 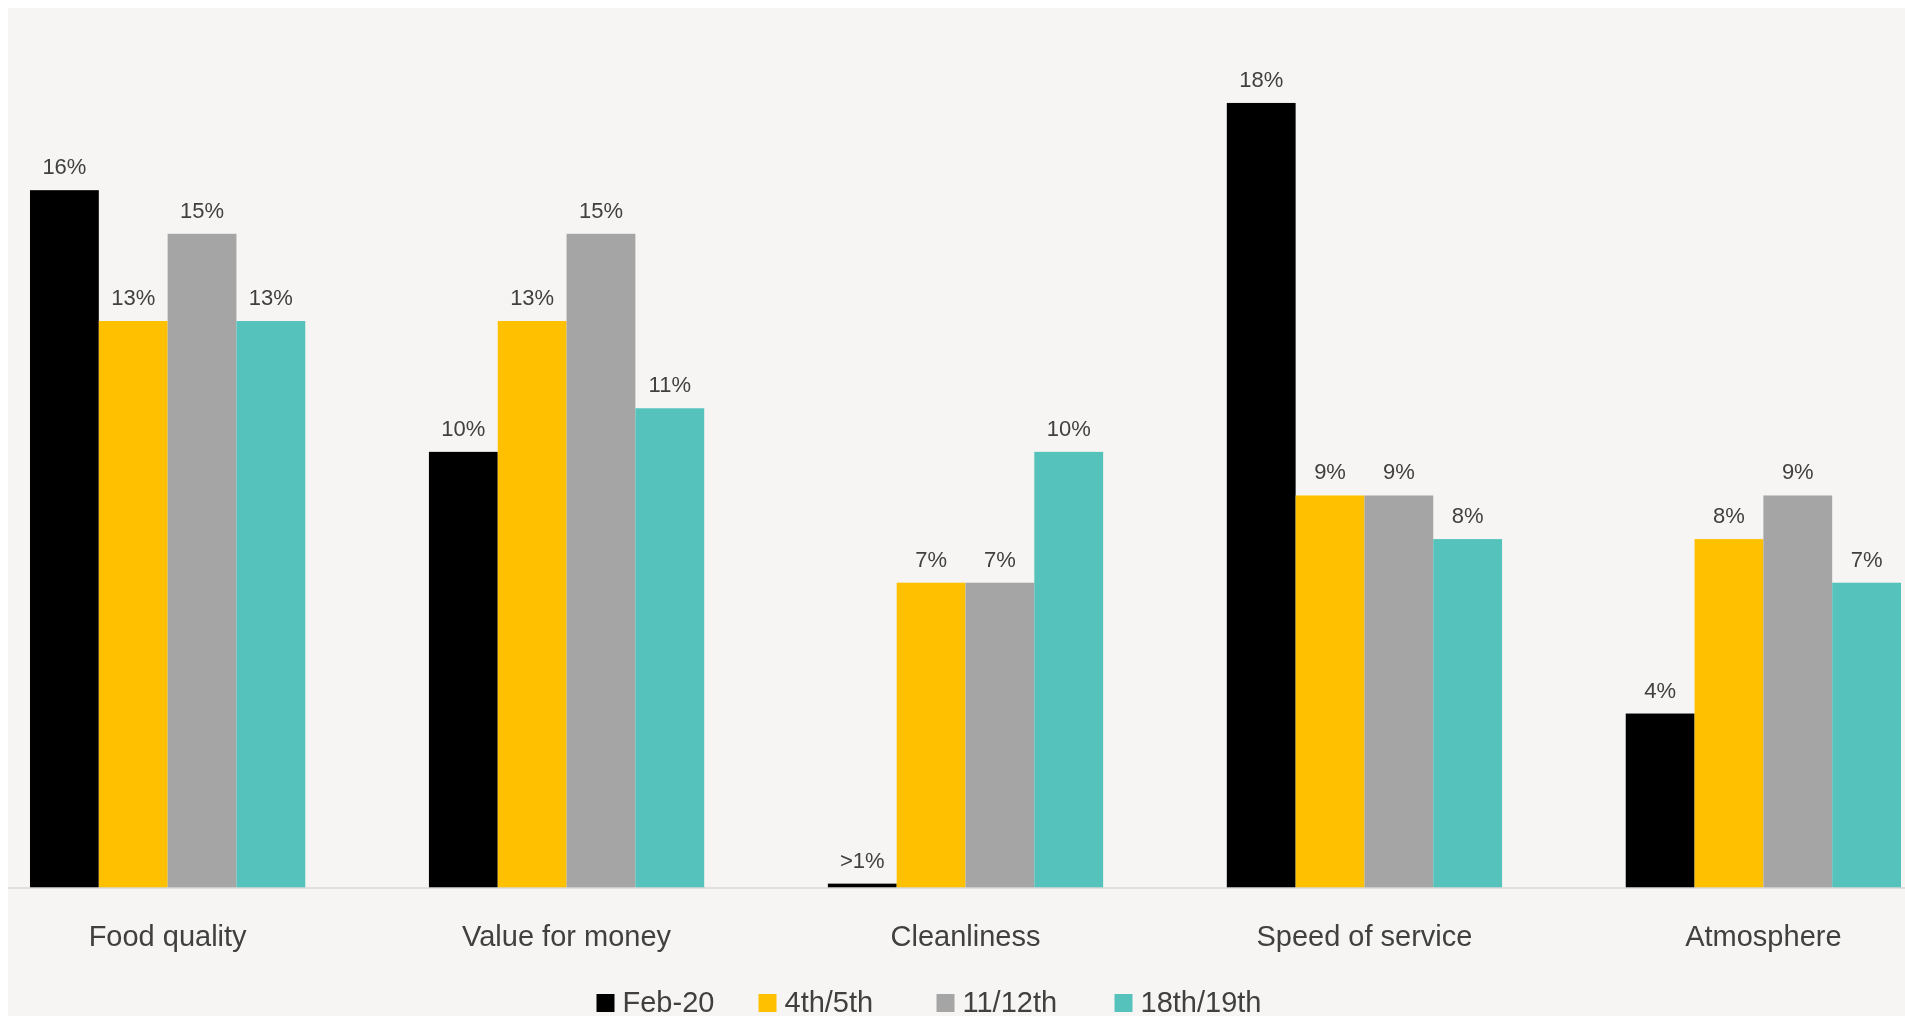 I want to click on data-label: 4%, so click(x=1660, y=690).